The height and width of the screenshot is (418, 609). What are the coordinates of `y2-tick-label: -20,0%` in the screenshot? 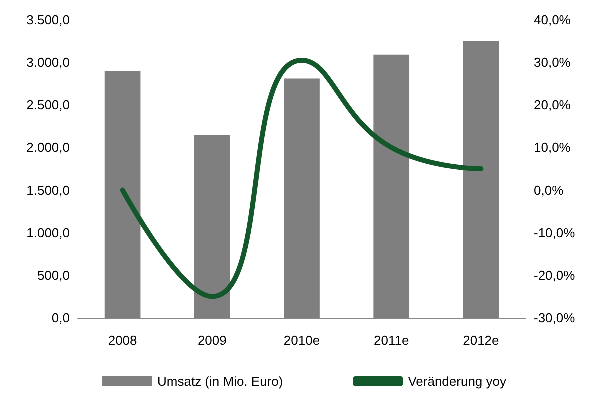 It's located at (555, 275).